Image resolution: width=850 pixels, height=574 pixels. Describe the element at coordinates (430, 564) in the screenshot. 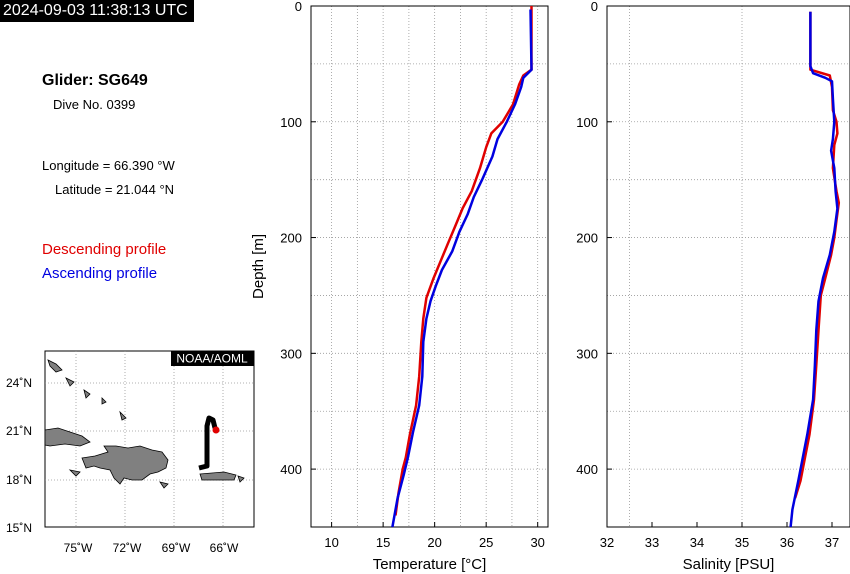

I see `x-axis-label: Temperature [°C]` at that location.